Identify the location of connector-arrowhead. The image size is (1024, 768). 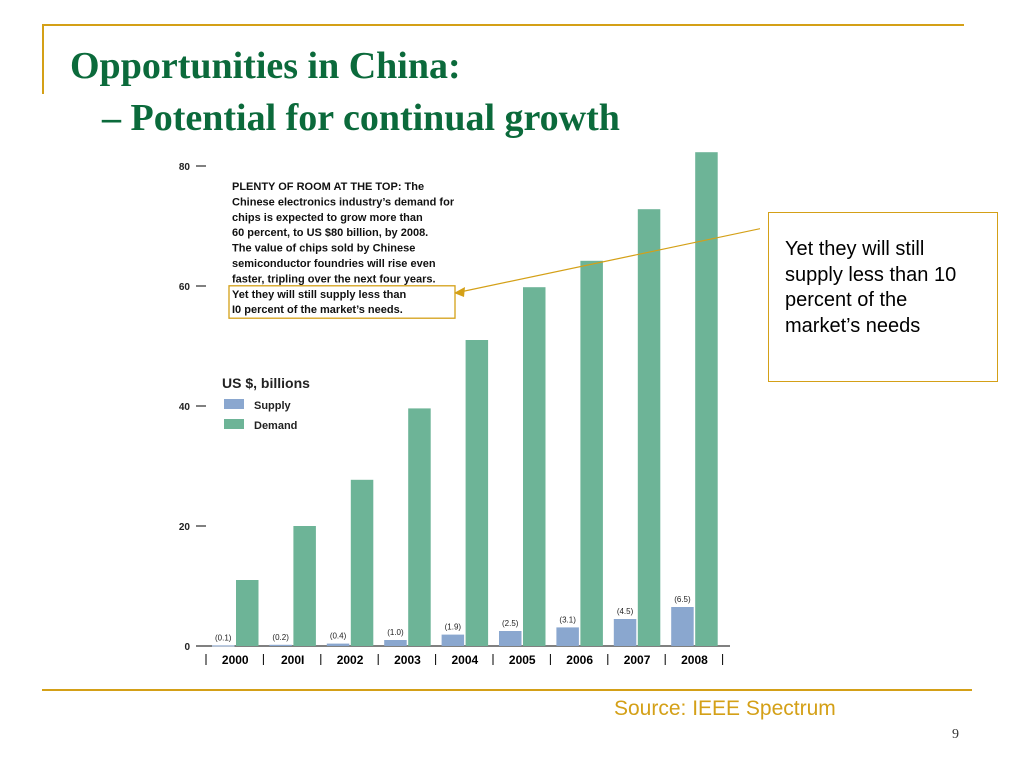
(459, 292).